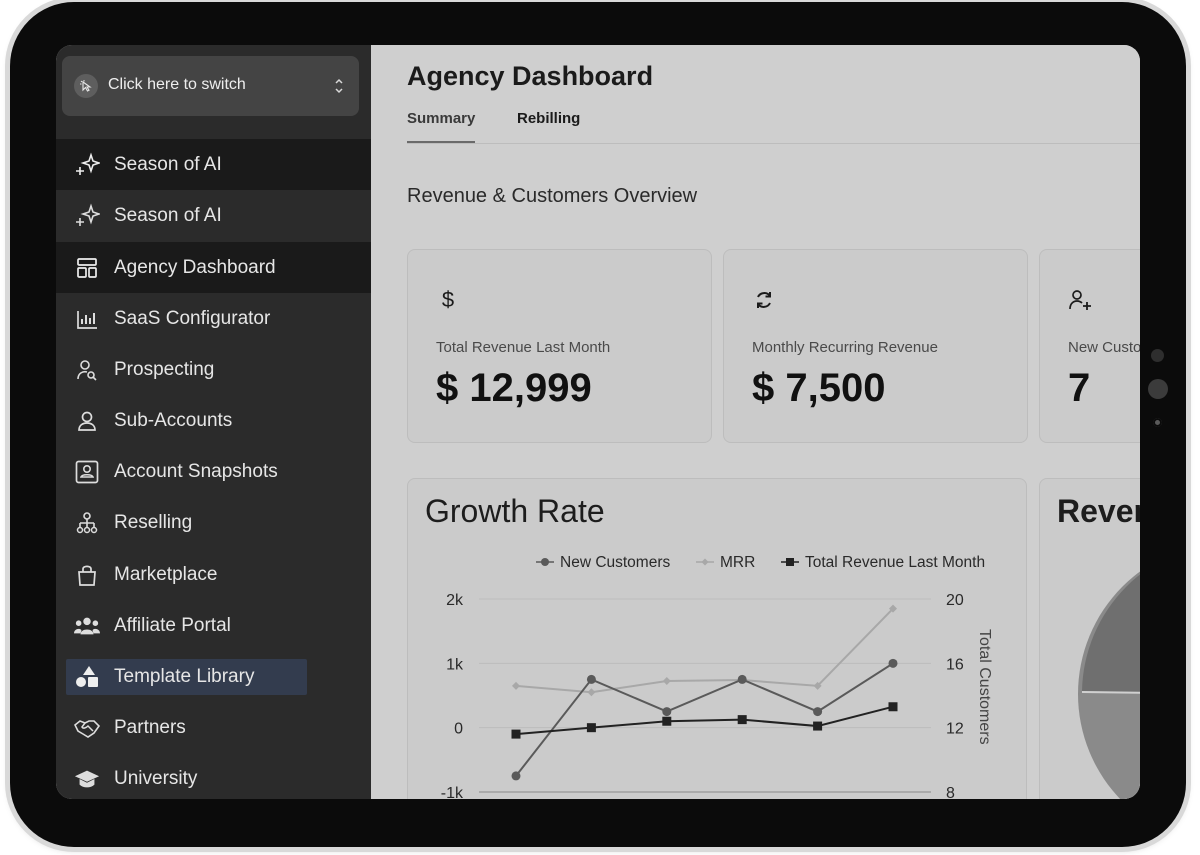  Describe the element at coordinates (458, 729) in the screenshot. I see `y-tick-label: 0` at that location.